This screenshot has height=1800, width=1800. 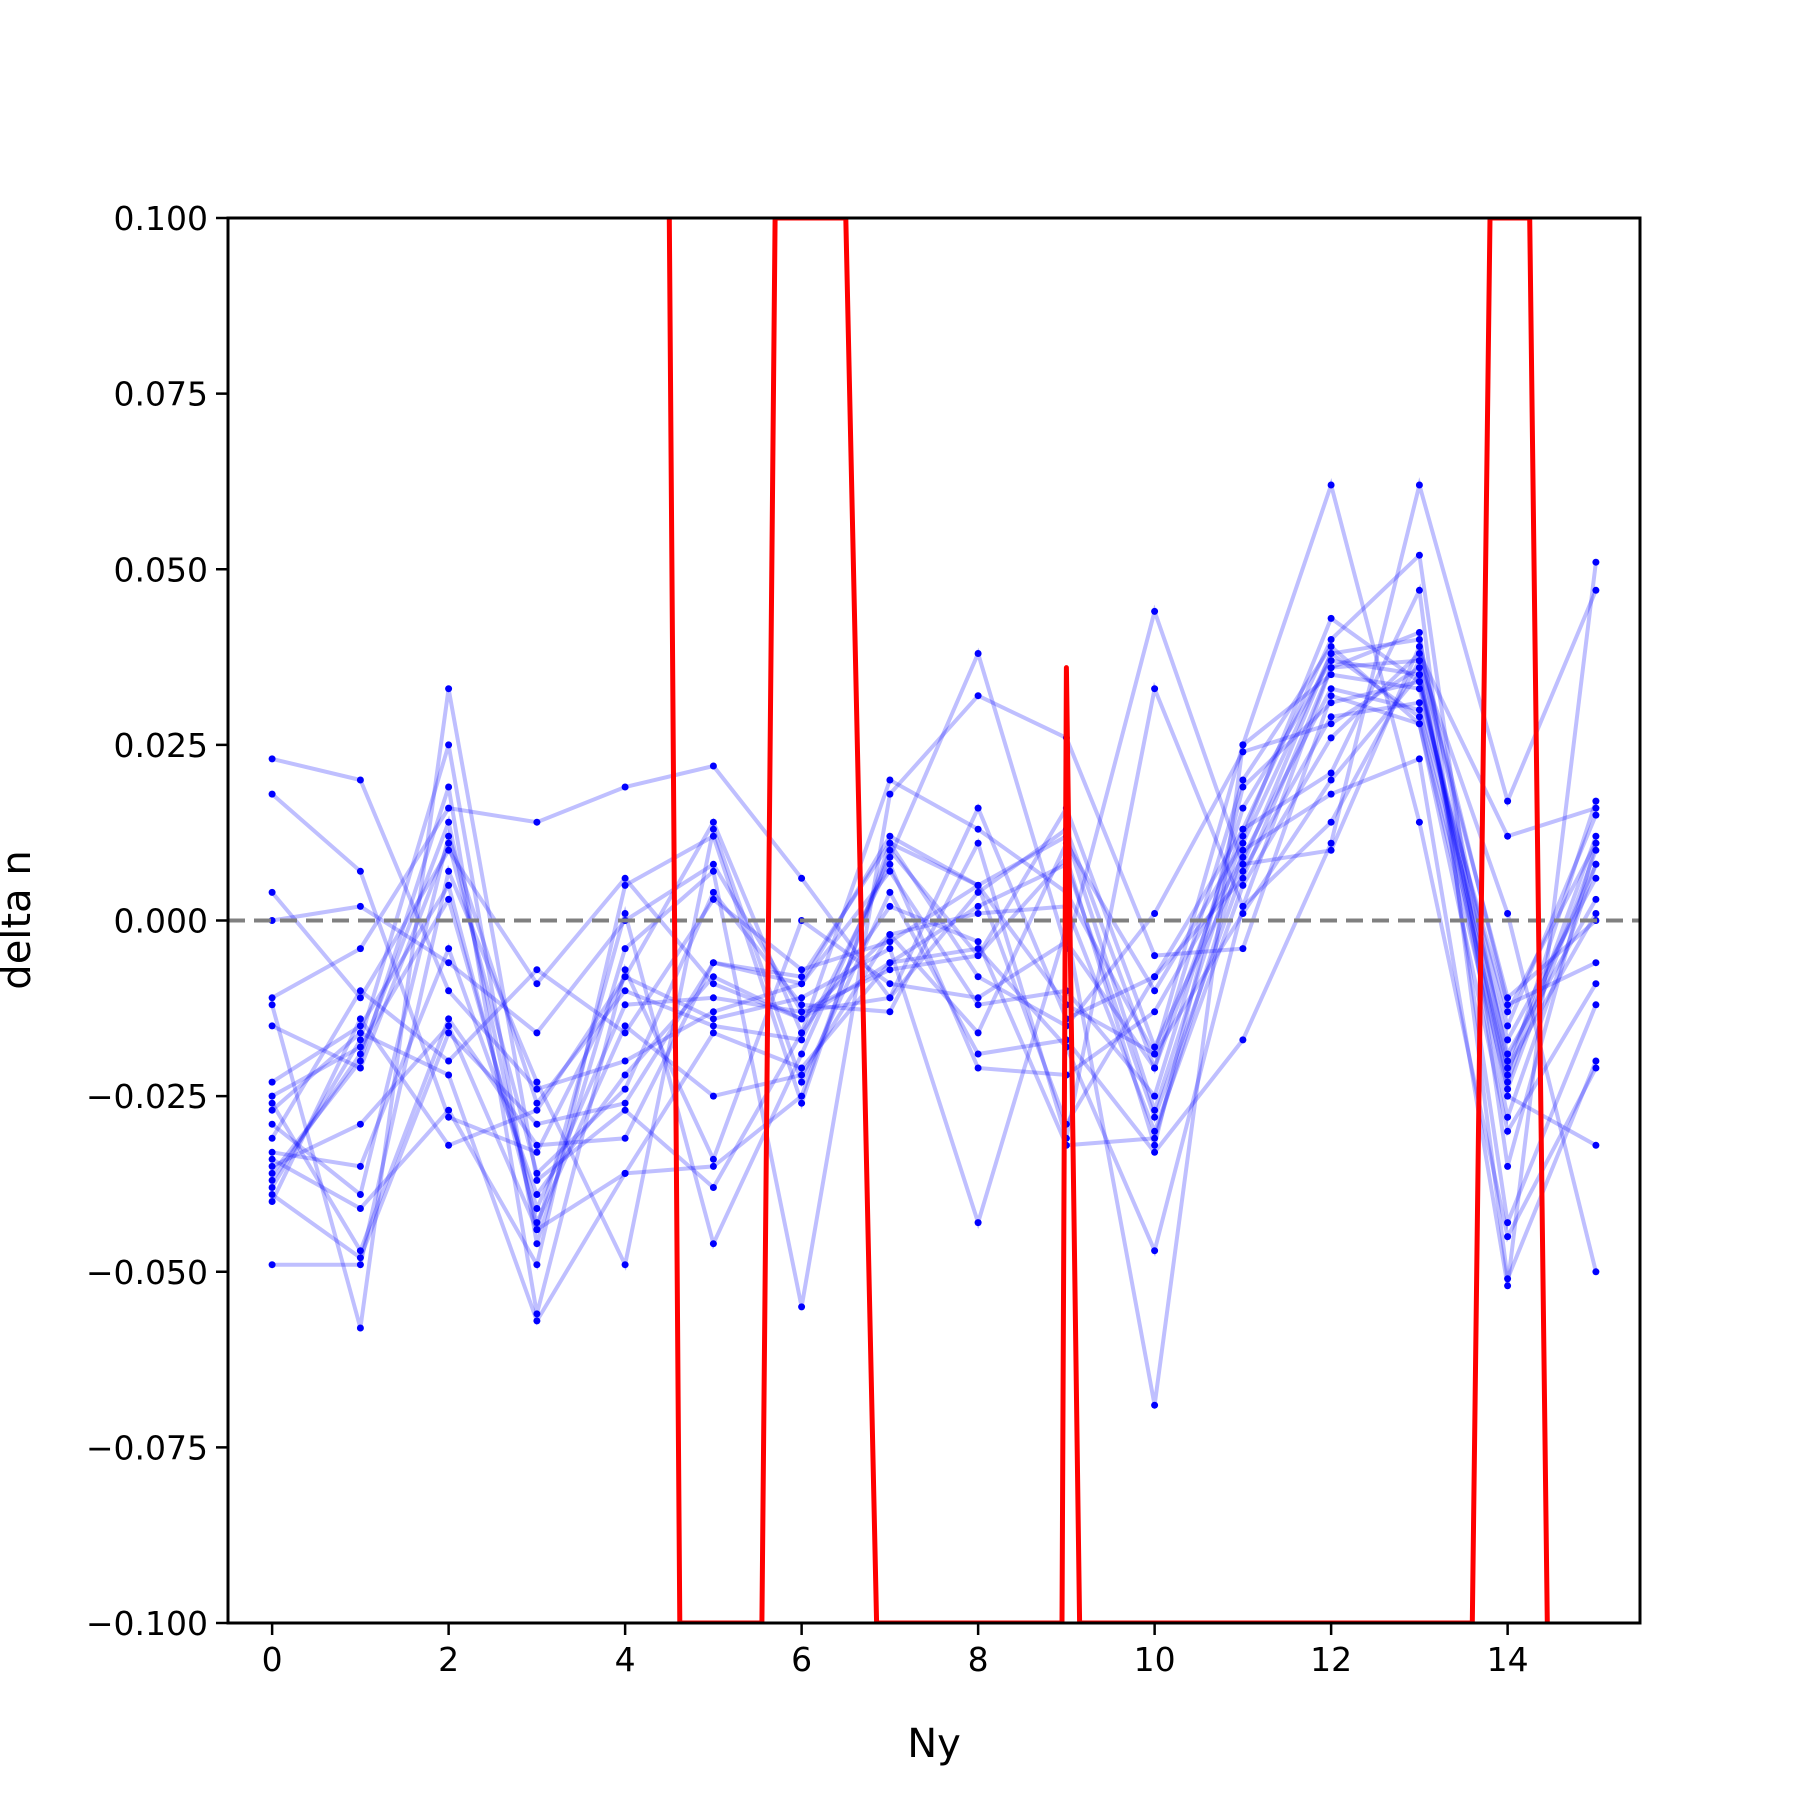 What do you see at coordinates (20, 919) in the screenshot?
I see `y-axis-label: delta n` at bounding box center [20, 919].